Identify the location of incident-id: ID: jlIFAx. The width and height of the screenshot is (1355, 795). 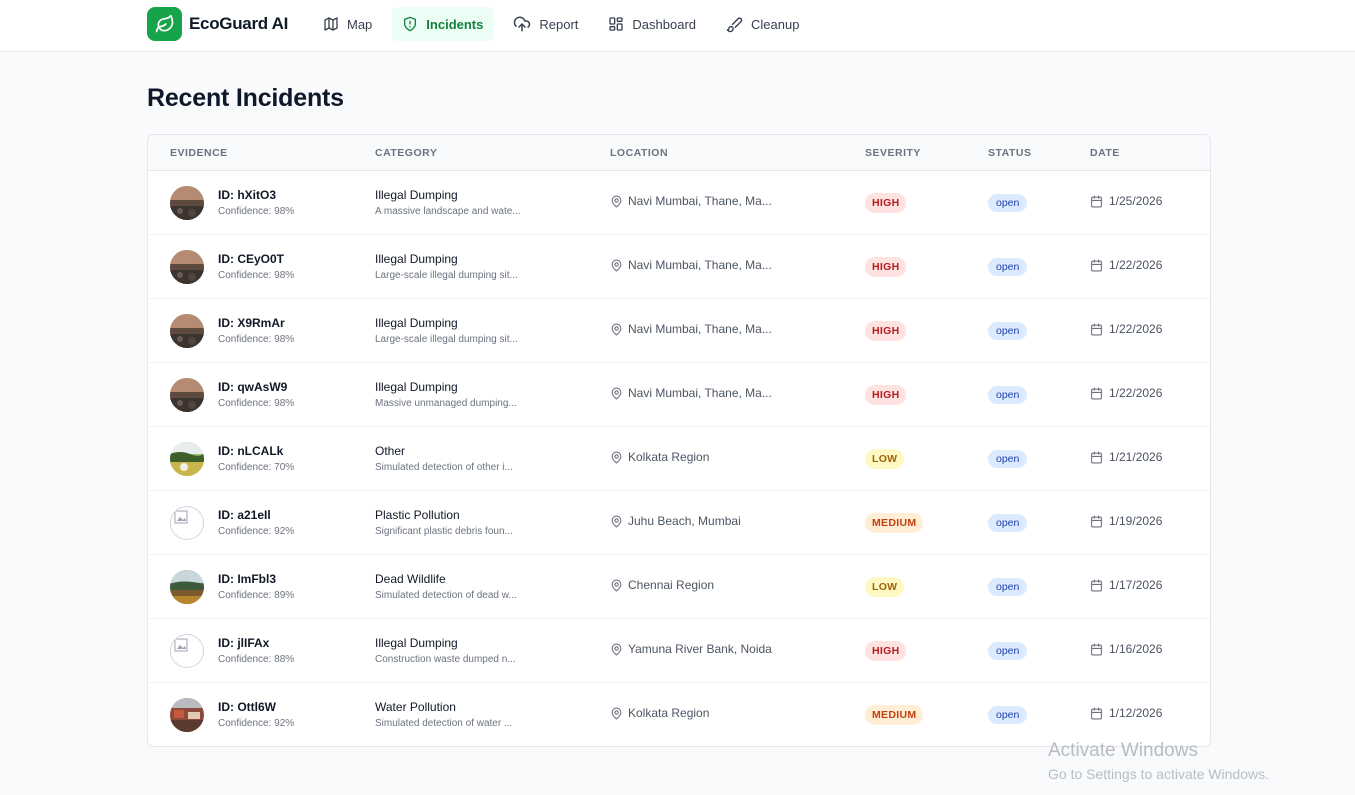
(244, 643).